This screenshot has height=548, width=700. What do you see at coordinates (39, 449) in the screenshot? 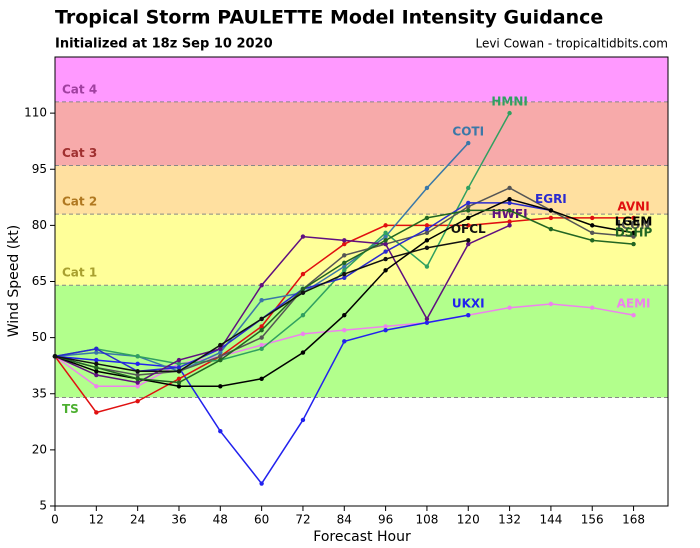
I see `y-tick-label: 20` at bounding box center [39, 449].